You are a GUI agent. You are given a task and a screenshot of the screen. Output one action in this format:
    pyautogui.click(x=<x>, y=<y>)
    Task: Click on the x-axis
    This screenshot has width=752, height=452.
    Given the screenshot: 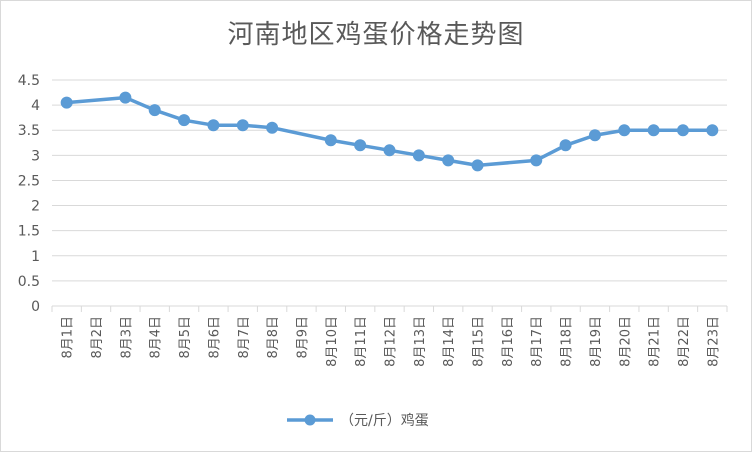 What is the action you would take?
    pyautogui.click(x=389, y=308)
    